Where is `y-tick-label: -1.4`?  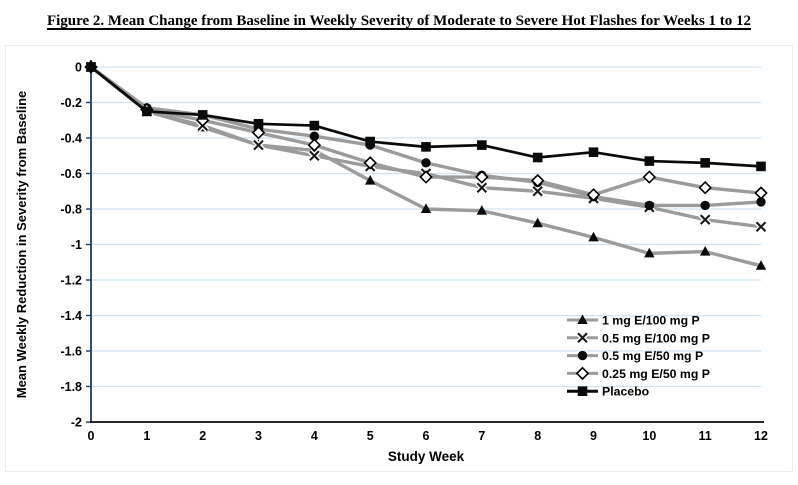 y-tick-label: -1.4 is located at coordinates (71, 316).